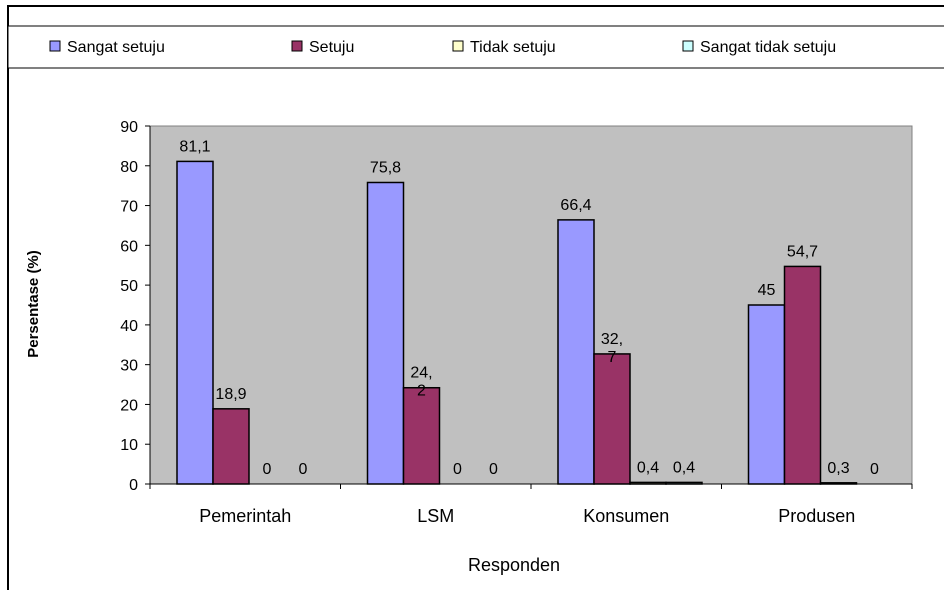 Image resolution: width=944 pixels, height=590 pixels. Describe the element at coordinates (457, 469) in the screenshot. I see `data-label-3-2: 0` at that location.